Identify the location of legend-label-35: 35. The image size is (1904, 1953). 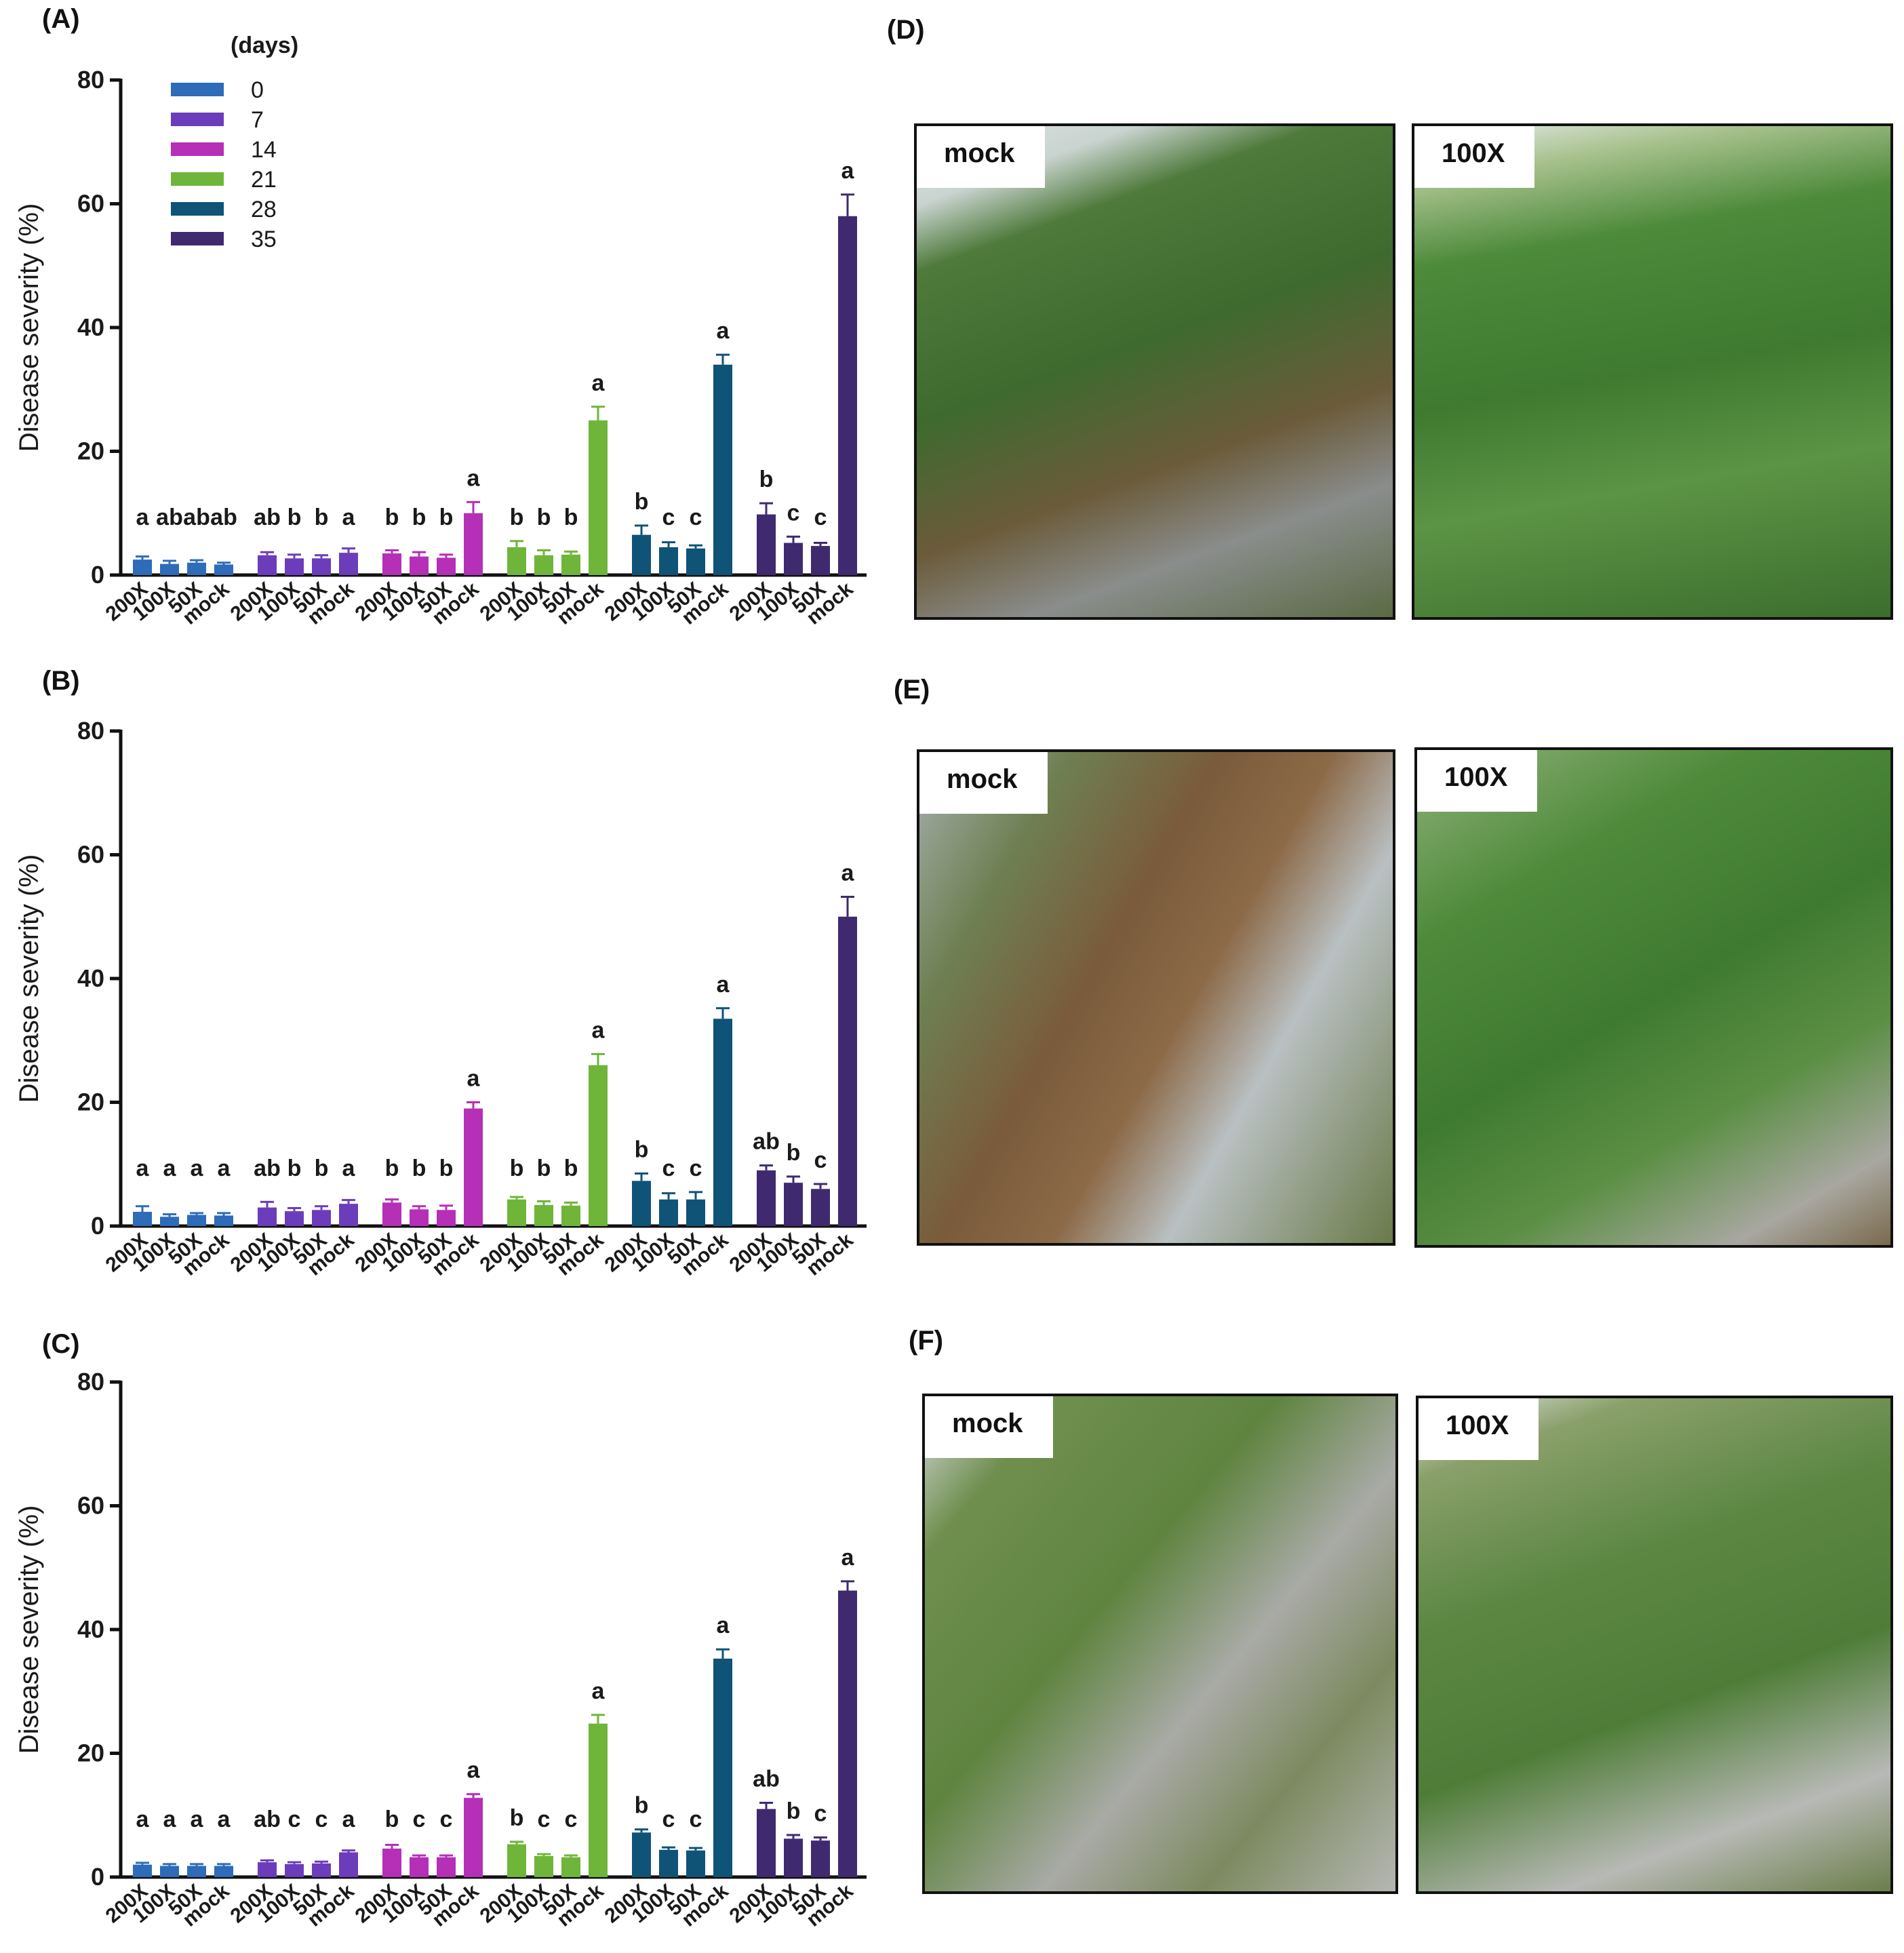
(264, 239).